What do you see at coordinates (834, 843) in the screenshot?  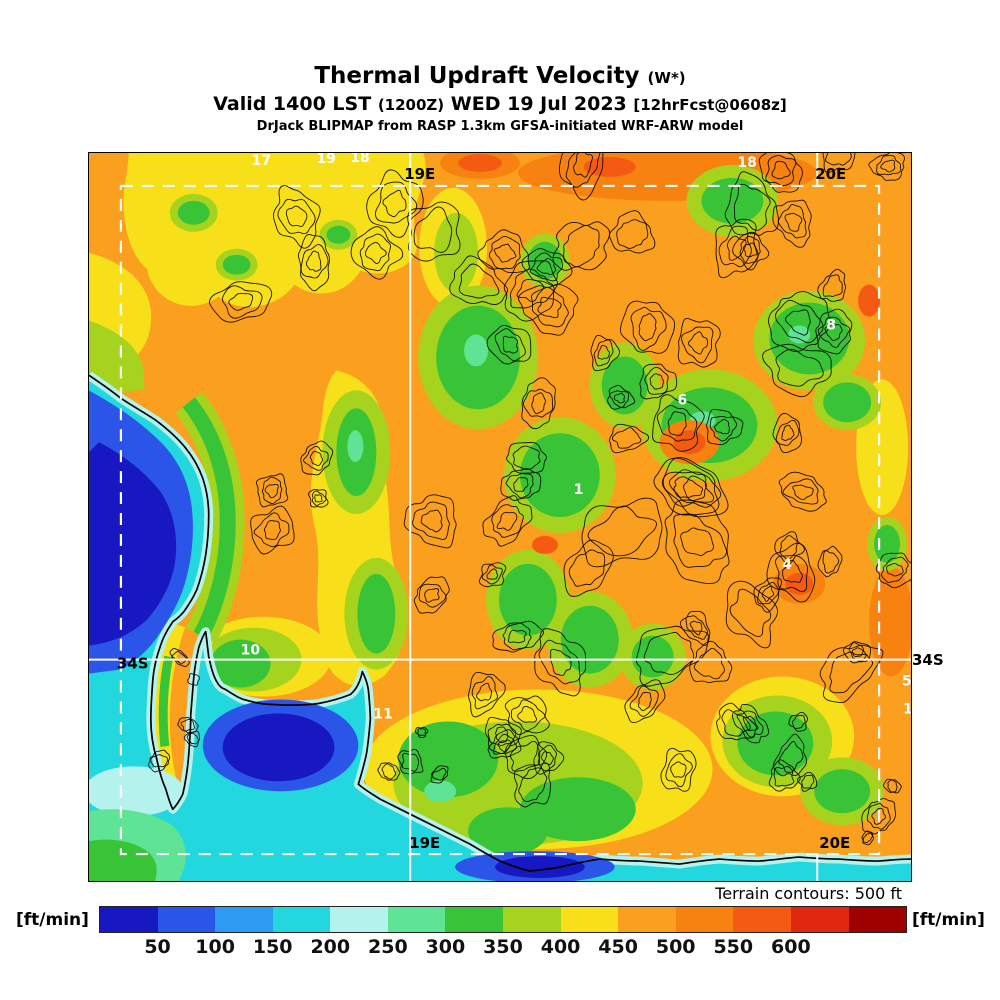 I see `grid-label: 20E` at bounding box center [834, 843].